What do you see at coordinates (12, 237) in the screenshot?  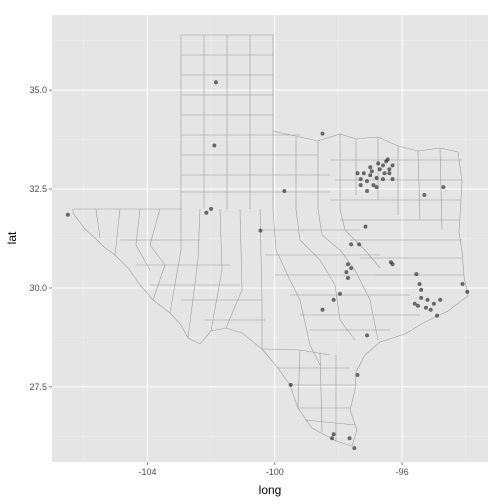 I see `y-axis-title: lat` at bounding box center [12, 237].